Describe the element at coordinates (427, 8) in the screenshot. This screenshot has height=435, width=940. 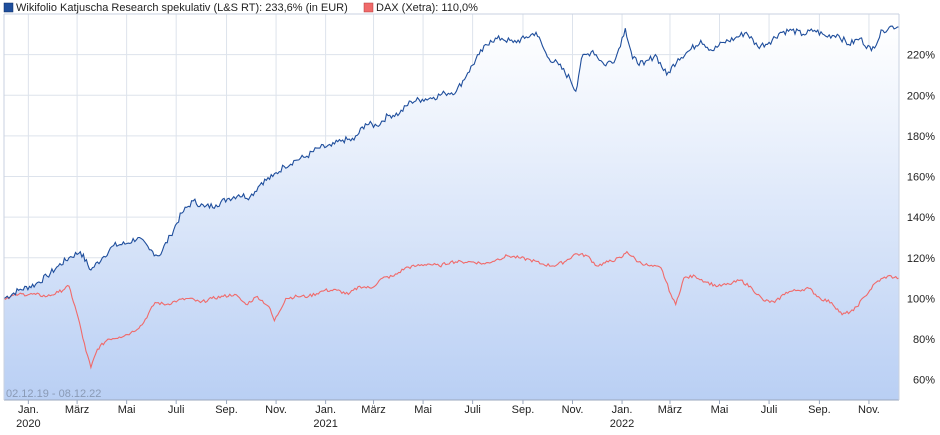
I see `legend-label-dax: DAX (Xetra): 110,0%` at that location.